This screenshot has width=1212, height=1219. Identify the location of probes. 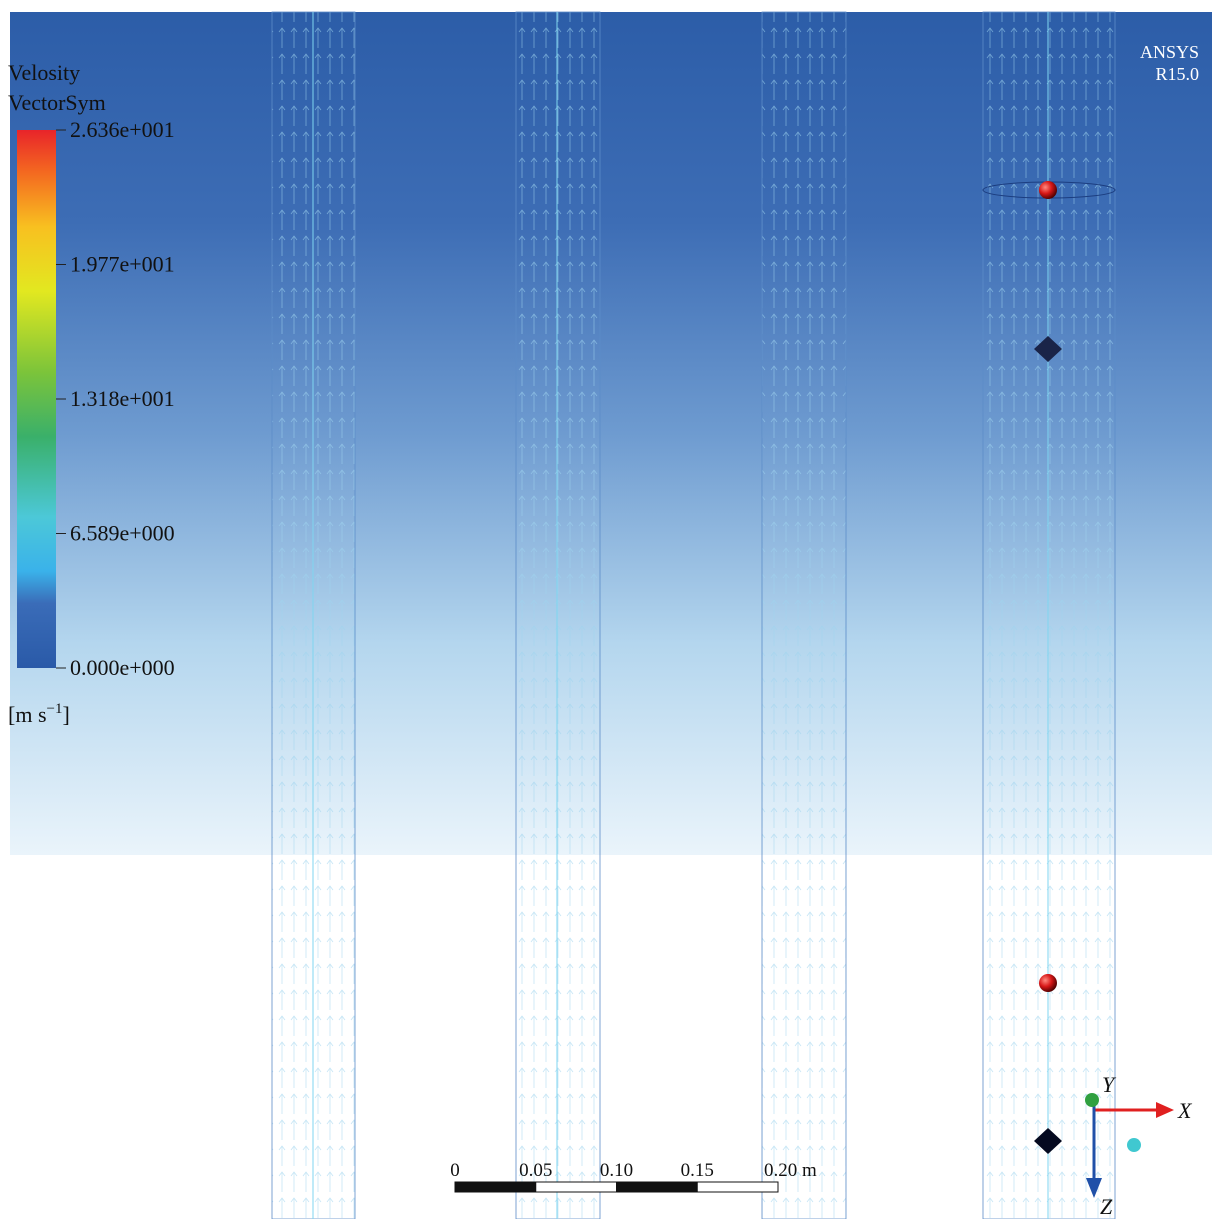
(1048, 667).